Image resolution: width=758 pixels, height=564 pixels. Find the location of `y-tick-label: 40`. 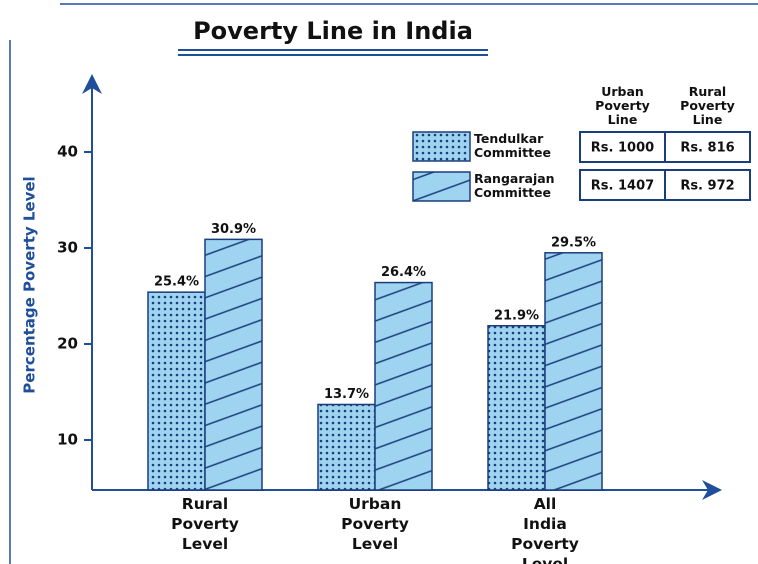

y-tick-label: 40 is located at coordinates (67, 152).